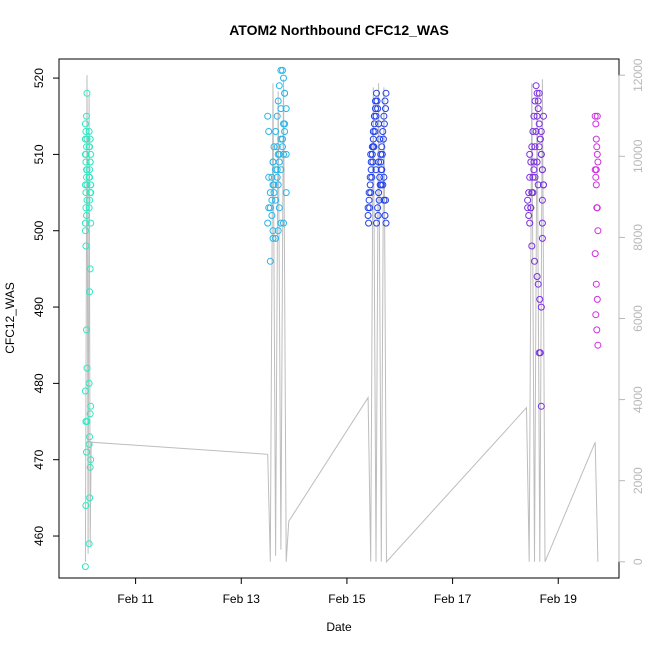  I want to click on y2-tick-label: 10000, so click(638, 156).